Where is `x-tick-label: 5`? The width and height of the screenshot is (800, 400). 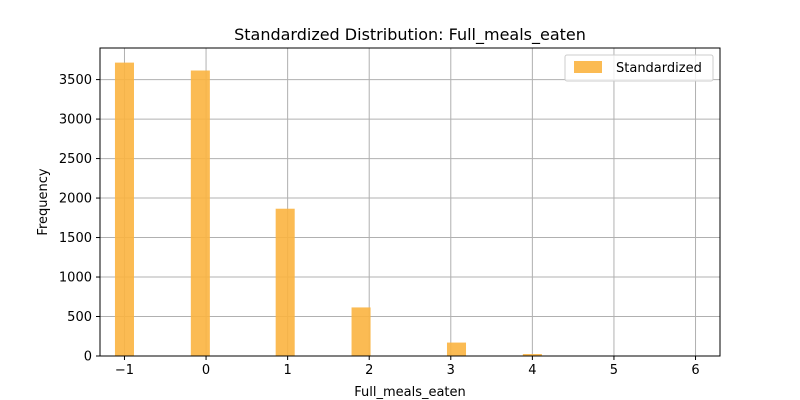 x-tick-label: 5 is located at coordinates (614, 370).